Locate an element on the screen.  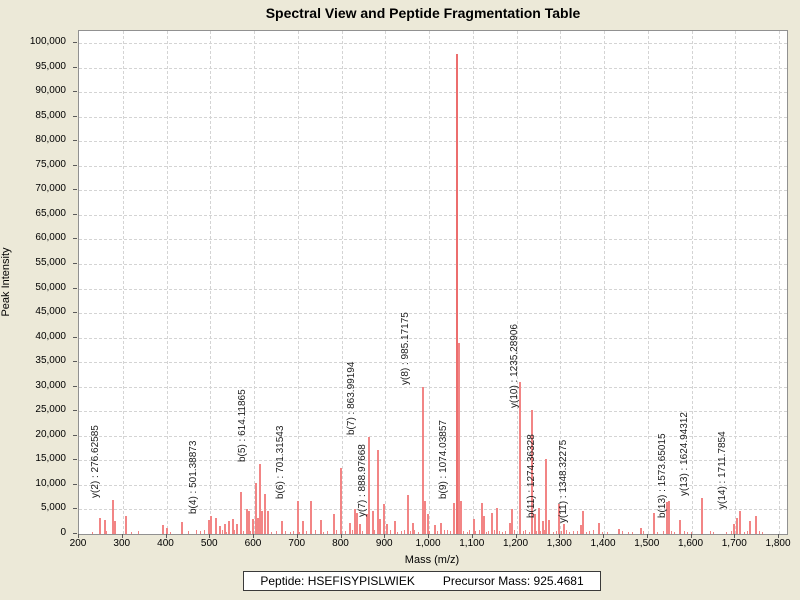
x-tick-label: 400 is located at coordinates (165, 543).